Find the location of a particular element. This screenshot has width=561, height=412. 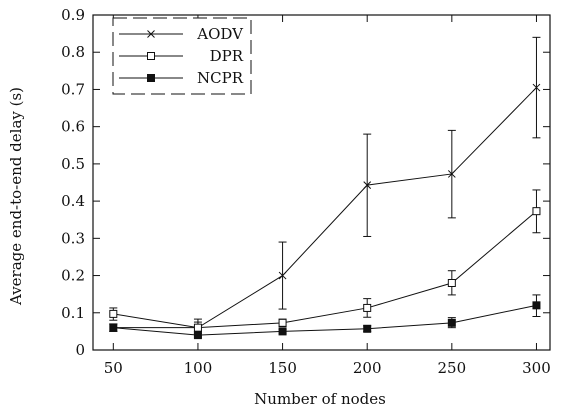

y-tick-label: 0.5 is located at coordinates (73, 164).